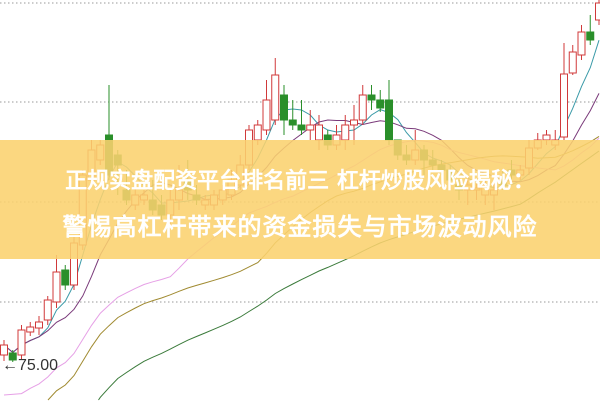 Image resolution: width=600 pixels, height=401 pixels. Describe the element at coordinates (10, 365) in the screenshot. I see `arrow-left-icon: ←` at that location.